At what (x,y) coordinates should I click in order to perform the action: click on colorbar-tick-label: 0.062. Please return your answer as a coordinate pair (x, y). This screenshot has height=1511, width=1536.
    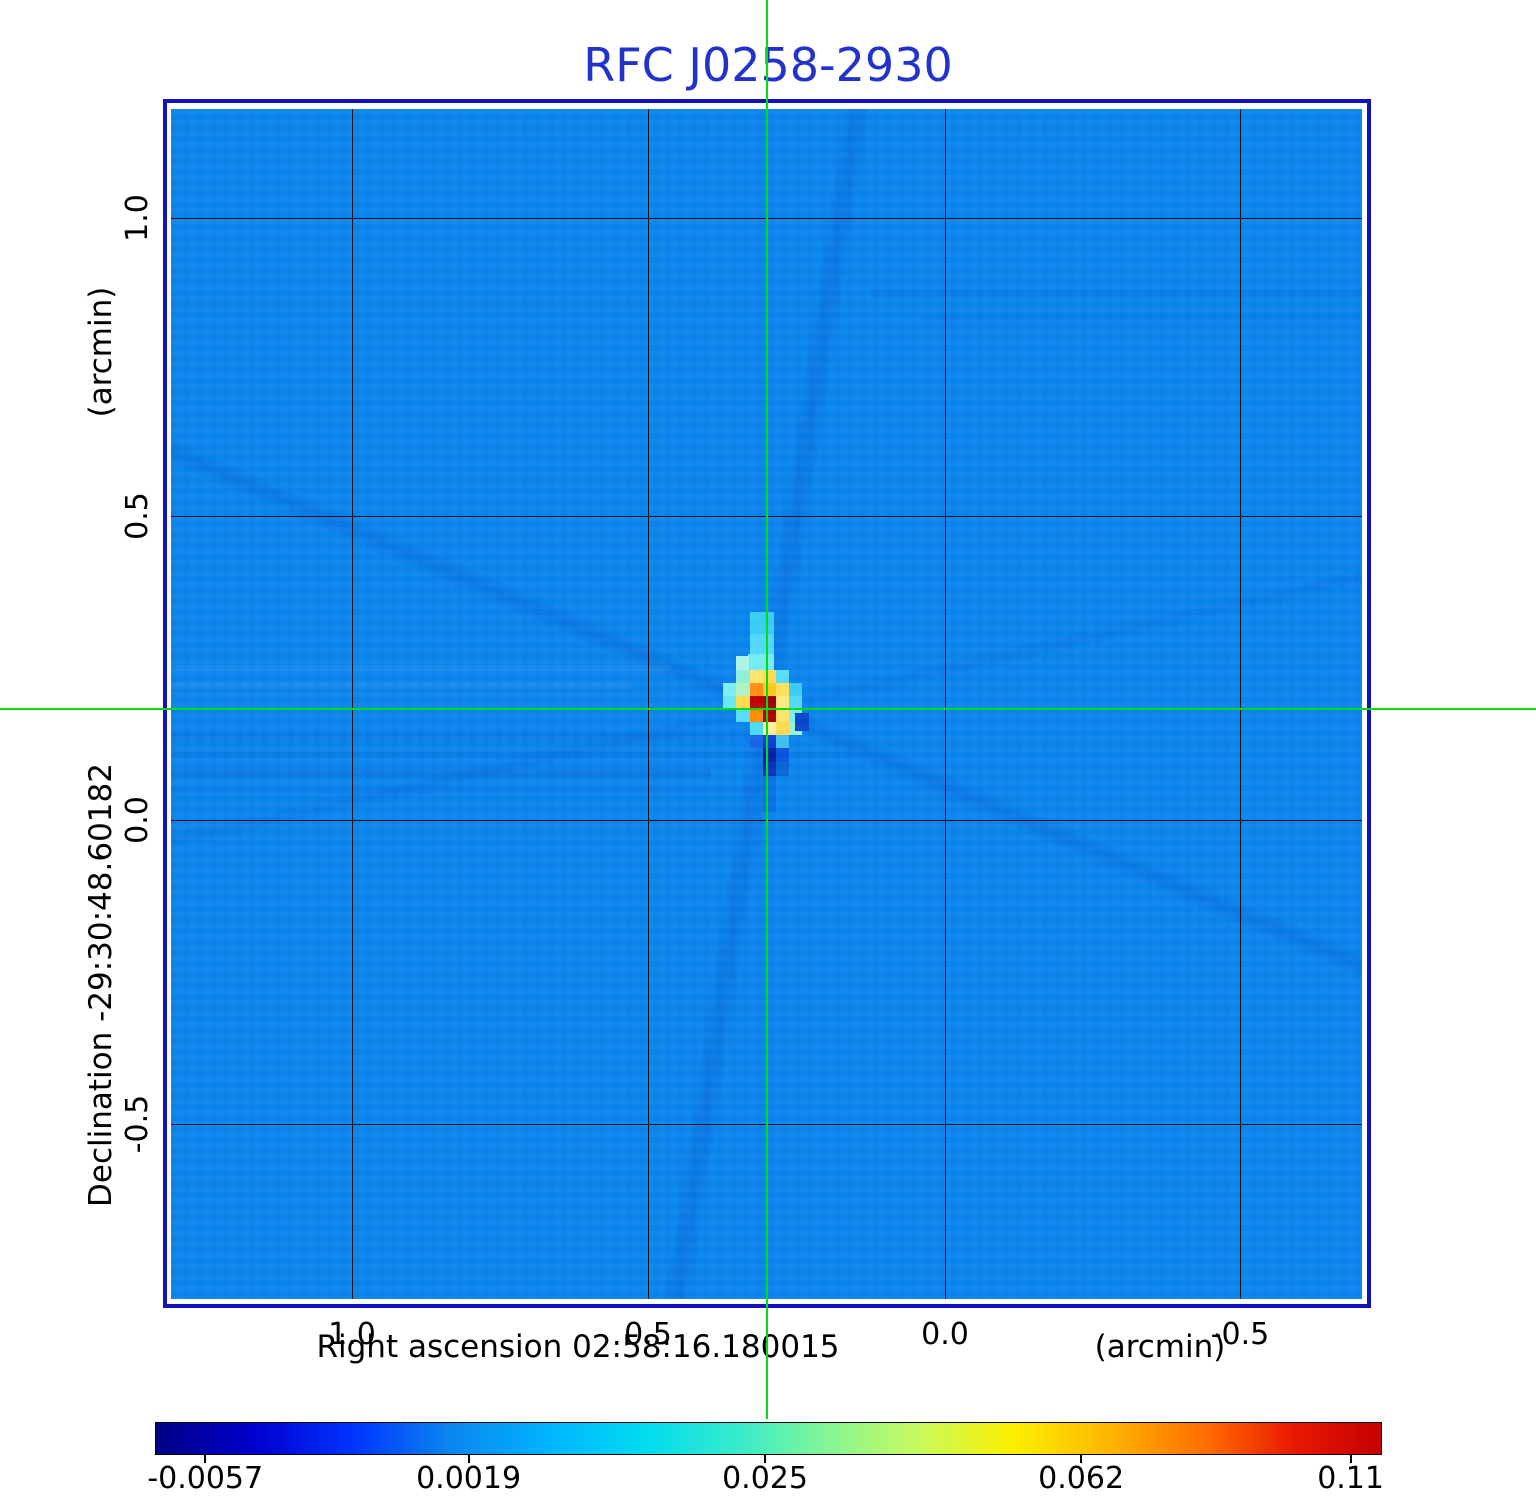
    Looking at the image, I should click on (1081, 1478).